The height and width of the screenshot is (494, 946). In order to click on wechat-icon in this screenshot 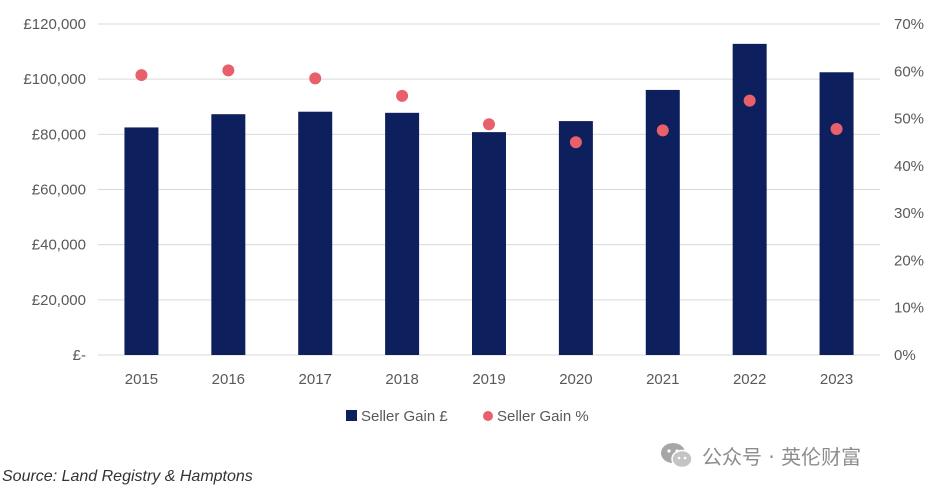, I will do `click(677, 455)`.